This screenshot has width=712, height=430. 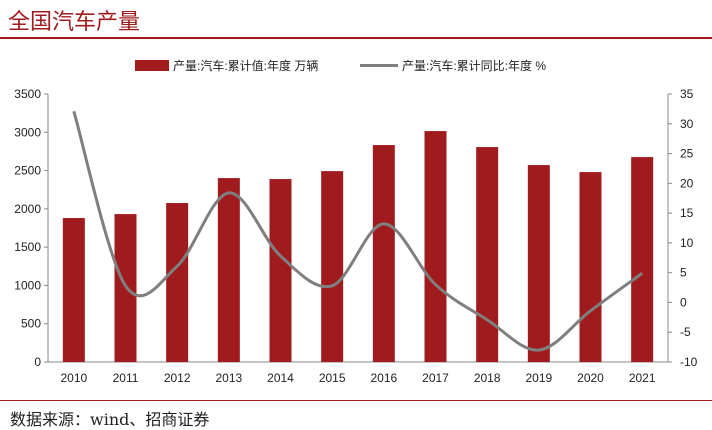 I want to click on x-tick-label: 2014, so click(x=280, y=378).